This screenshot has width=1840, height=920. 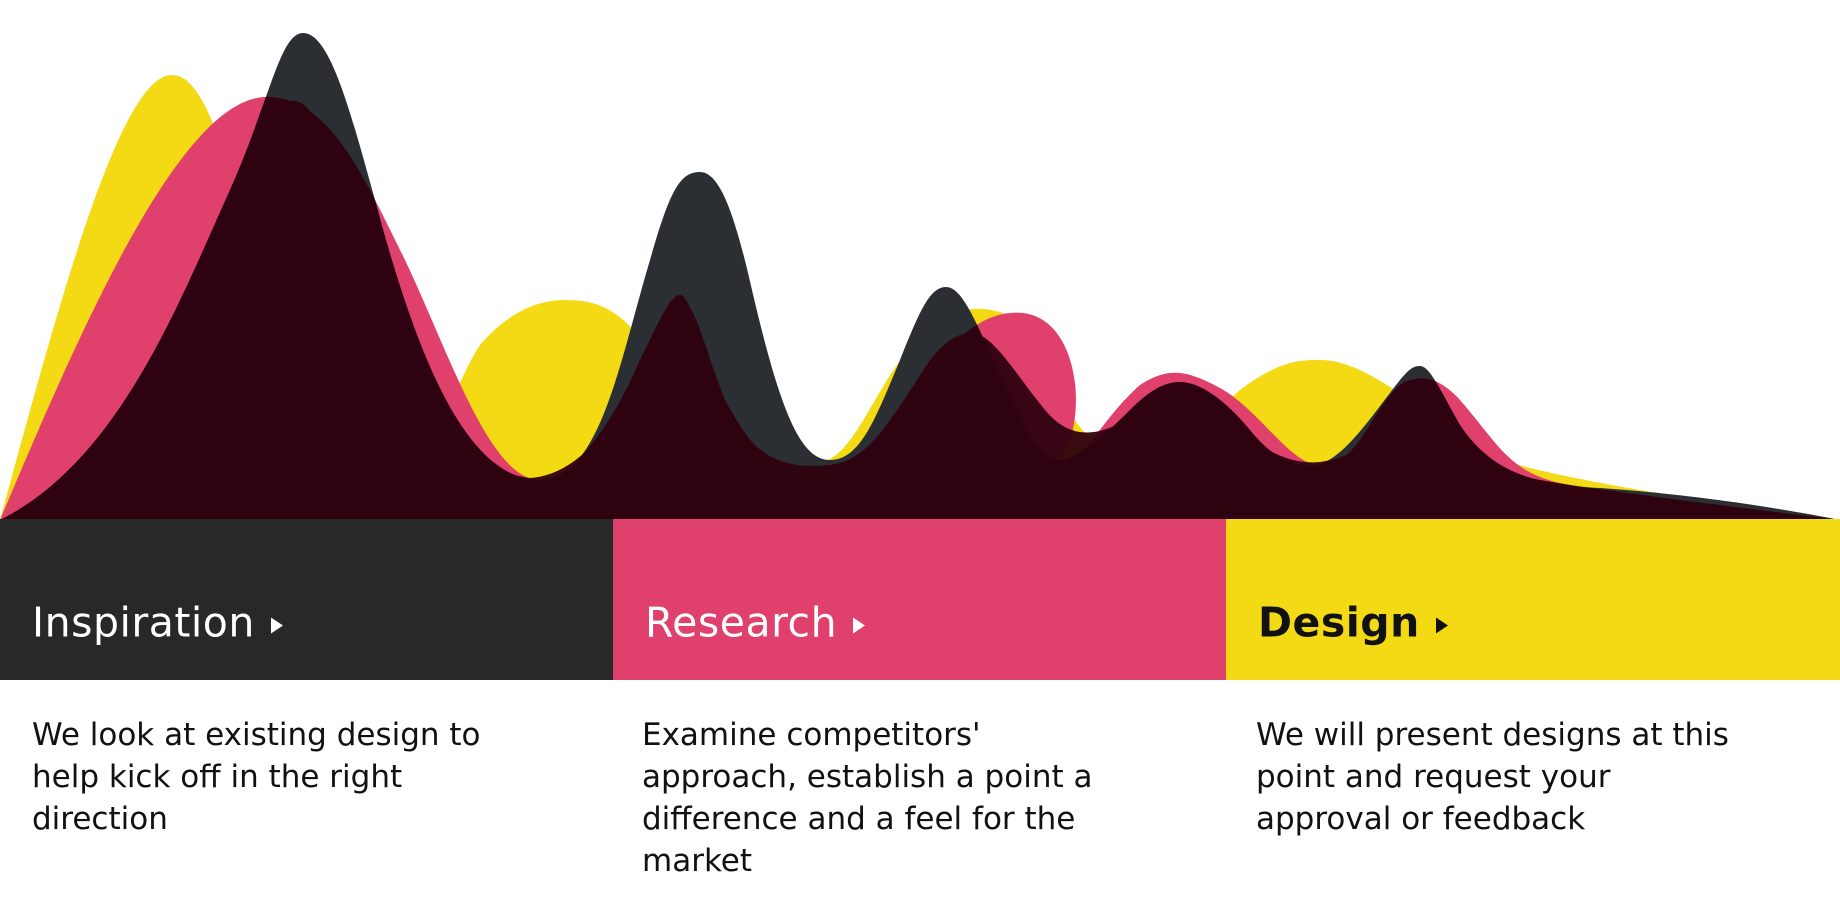 I want to click on stage-link-inspiration: Inspiration, so click(x=157, y=622).